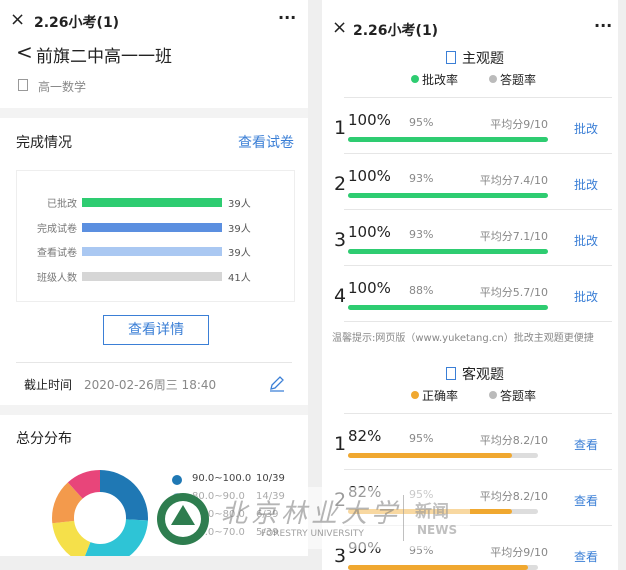 This screenshot has width=626, height=570. Describe the element at coordinates (150, 385) in the screenshot. I see `deadline: 2020-02-26周三 18:40` at that location.